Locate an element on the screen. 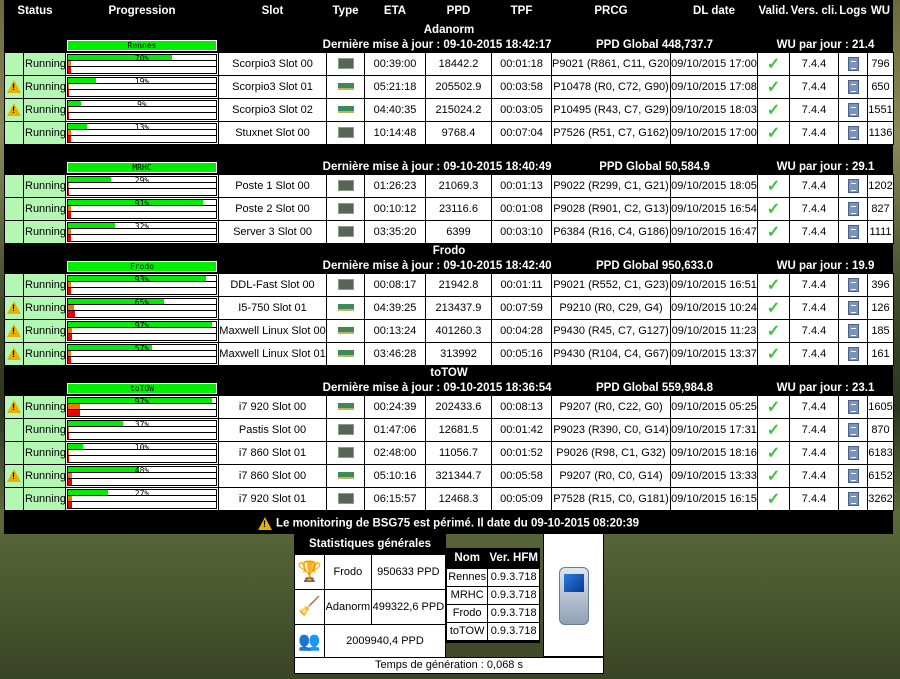 This screenshot has width=900, height=679. machine-label: toTOW is located at coordinates (142, 388).